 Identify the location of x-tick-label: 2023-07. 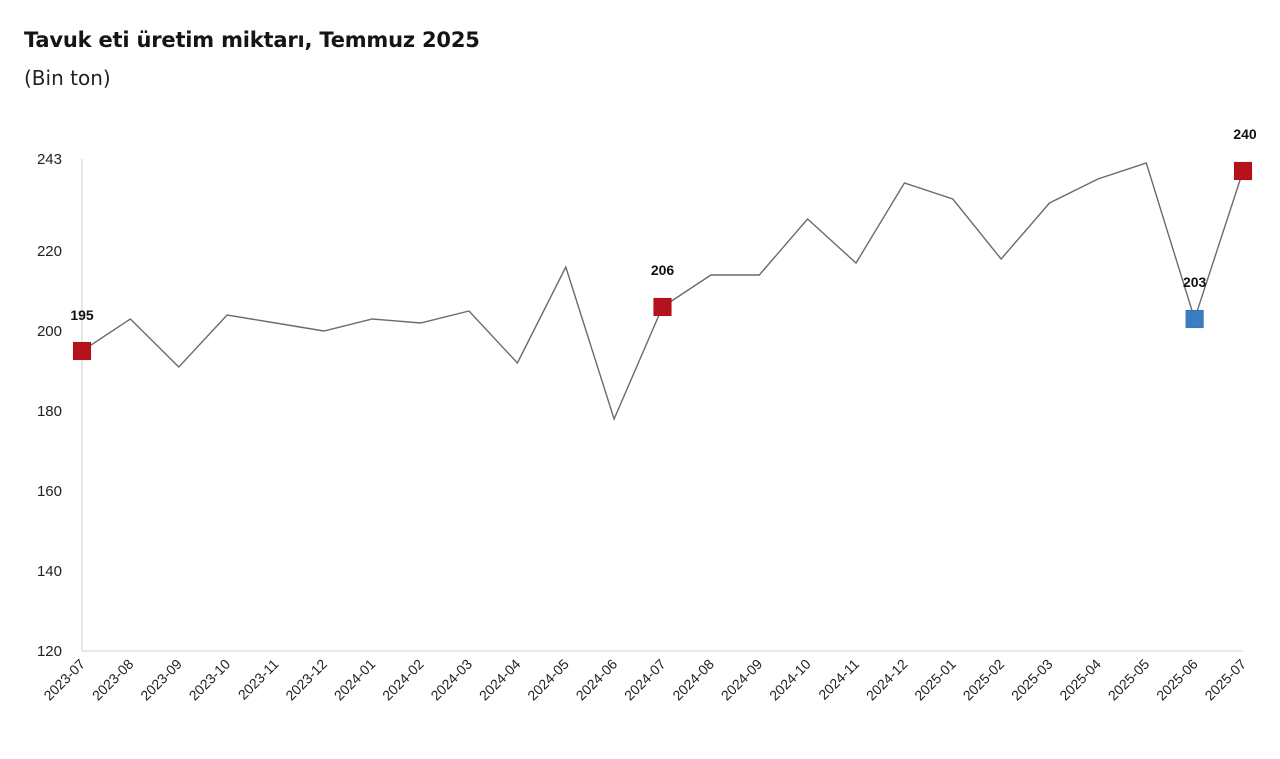
(64, 680).